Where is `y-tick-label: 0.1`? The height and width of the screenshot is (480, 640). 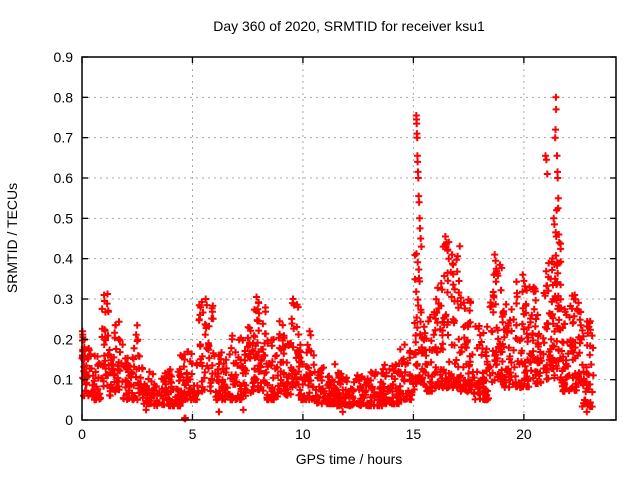 y-tick-label: 0.1 is located at coordinates (64, 380).